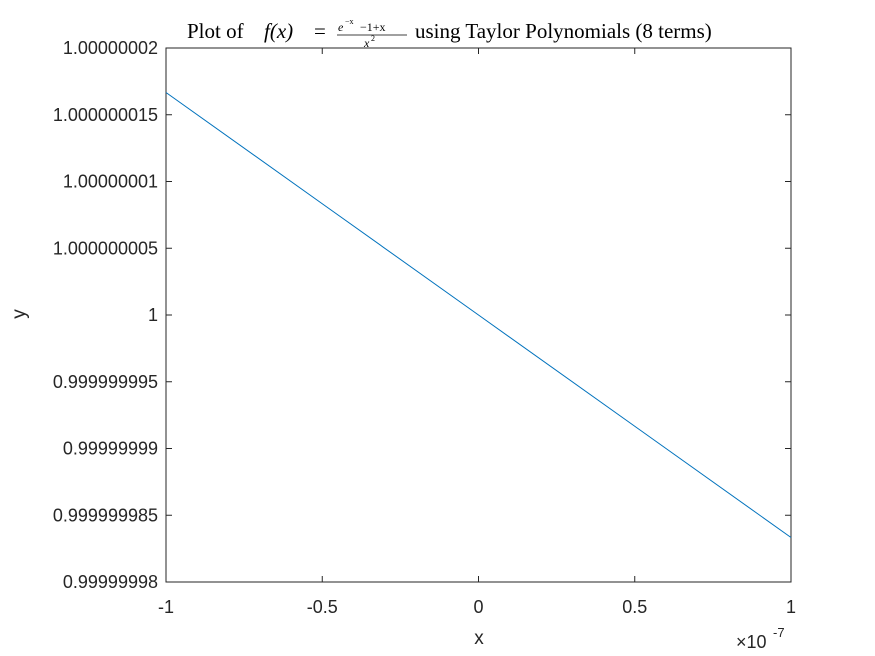 This screenshot has height=656, width=875. Describe the element at coordinates (779, 632) in the screenshot. I see `x-axis-exponent-power: -7` at that location.